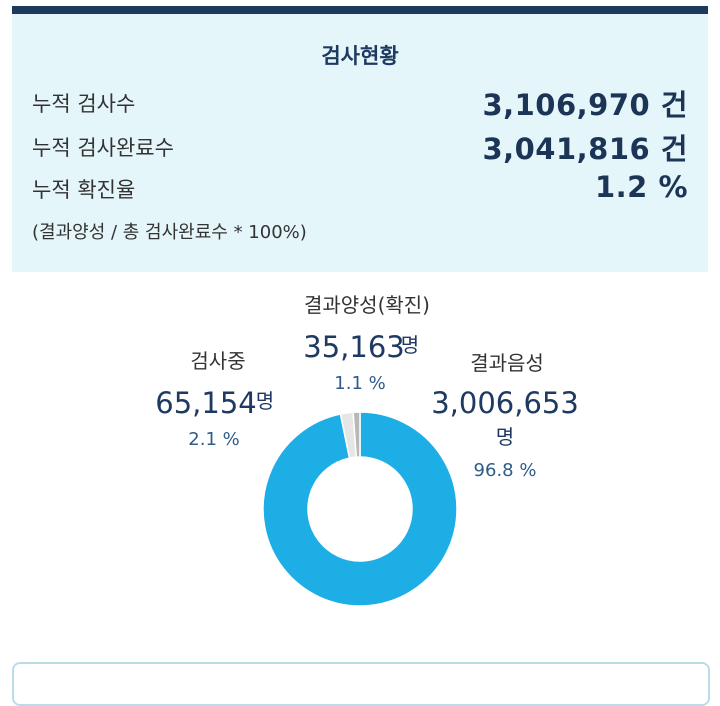  Describe the element at coordinates (169, 232) in the screenshot. I see `positive-rate-formula: (결과양성 / 총 검사완료수 * 100%)` at that location.